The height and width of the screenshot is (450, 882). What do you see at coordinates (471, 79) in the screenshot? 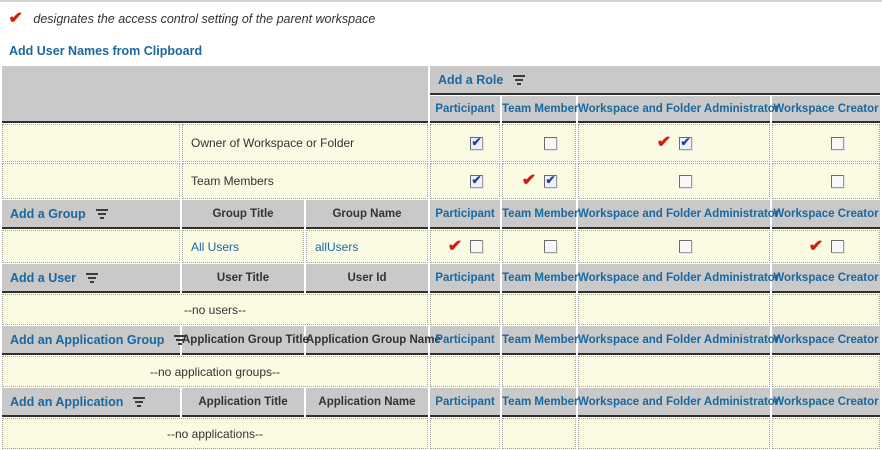
I see `add-a-role-link: Add a Role` at bounding box center [471, 79].